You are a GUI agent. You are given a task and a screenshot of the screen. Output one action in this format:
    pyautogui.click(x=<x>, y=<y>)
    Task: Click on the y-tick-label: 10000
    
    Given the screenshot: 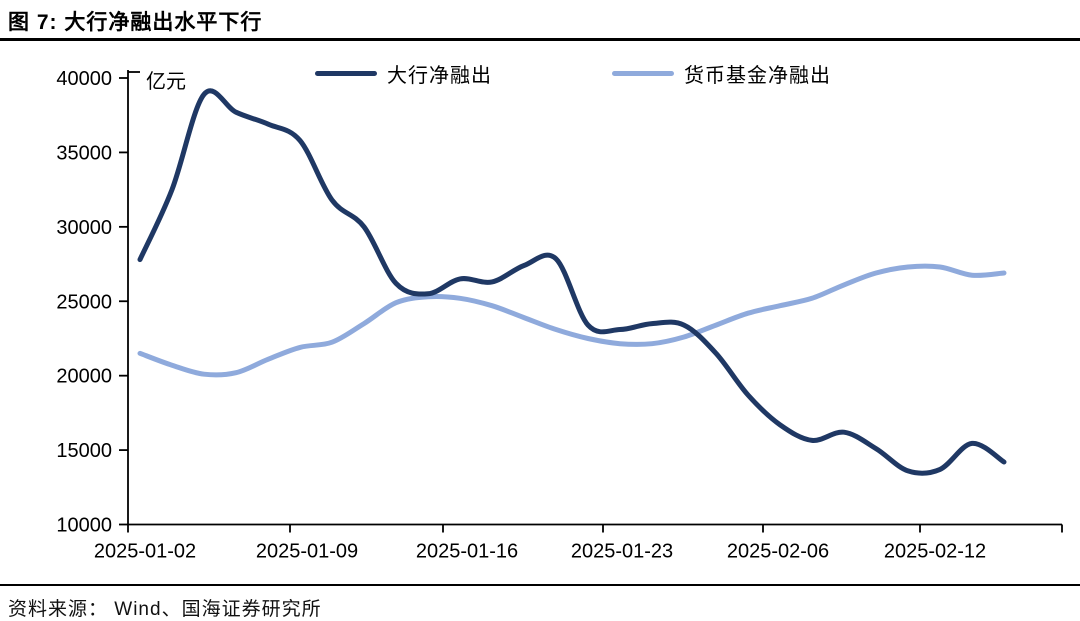 What is the action you would take?
    pyautogui.click(x=84, y=526)
    